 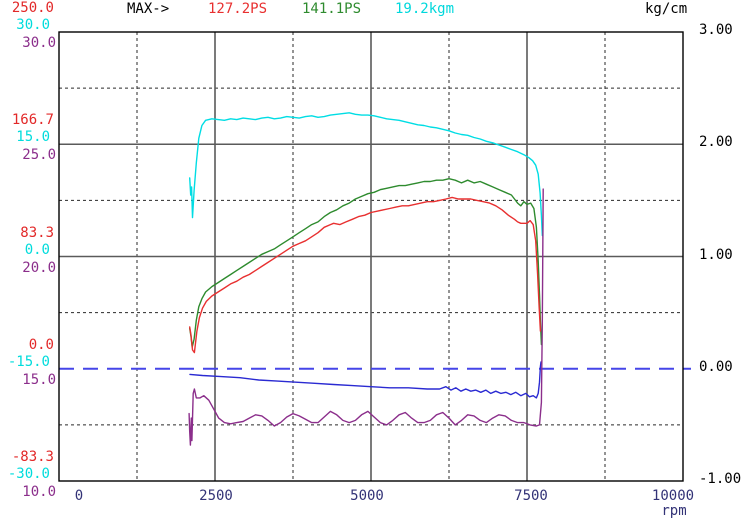 What do you see at coordinates (365, 380) in the screenshot?
I see `series-boost` at bounding box center [365, 380].